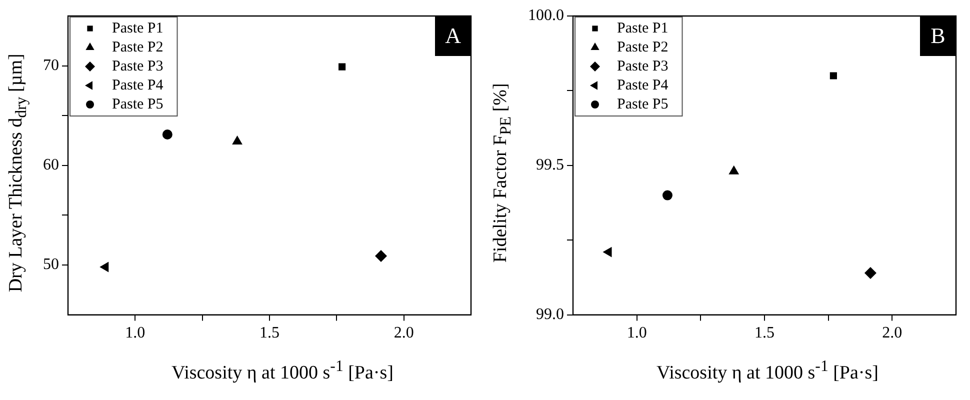 This screenshot has width=970, height=400. I want to click on y-tick-label: 70, so click(51, 65).